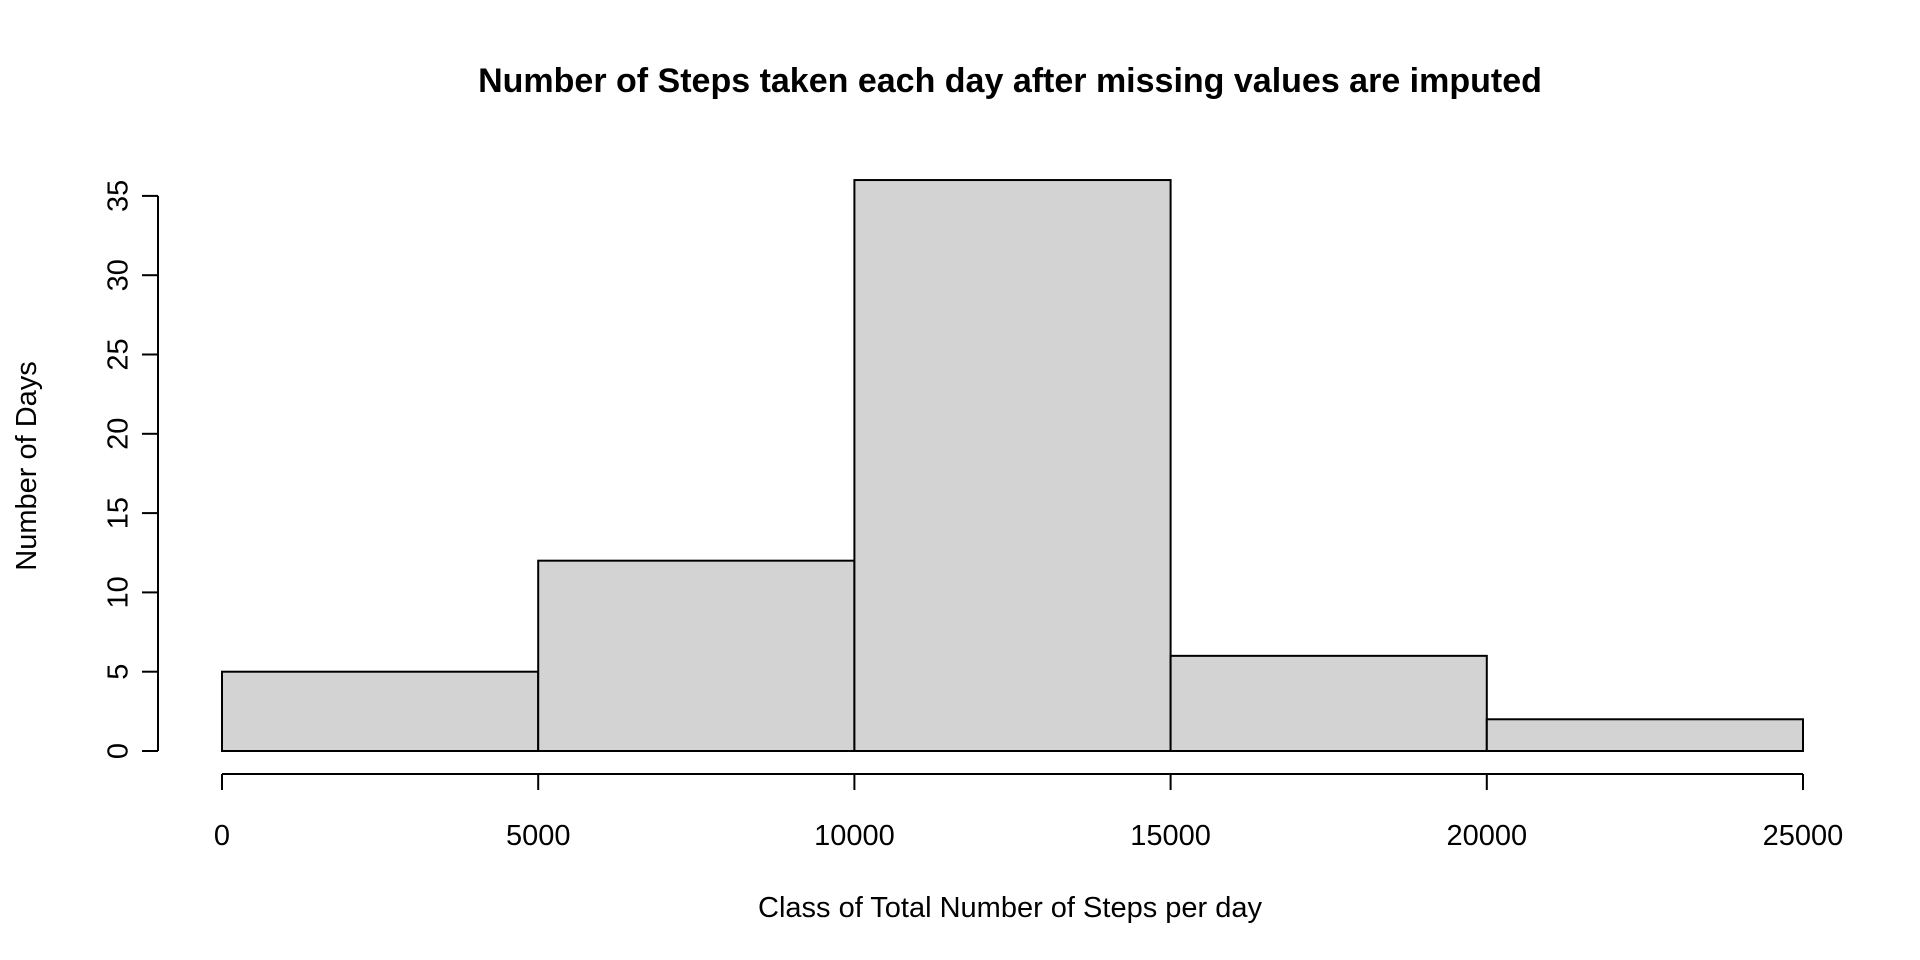  I want to click on x-axis-label: Class of Total Number of Steps per day, so click(1010, 908).